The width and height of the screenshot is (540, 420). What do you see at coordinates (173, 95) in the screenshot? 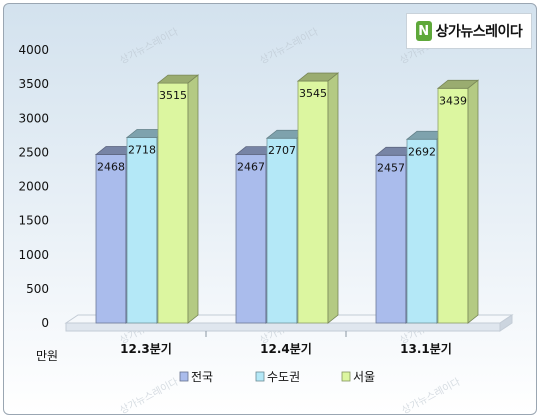
I see `data-label: 3515` at bounding box center [173, 95].